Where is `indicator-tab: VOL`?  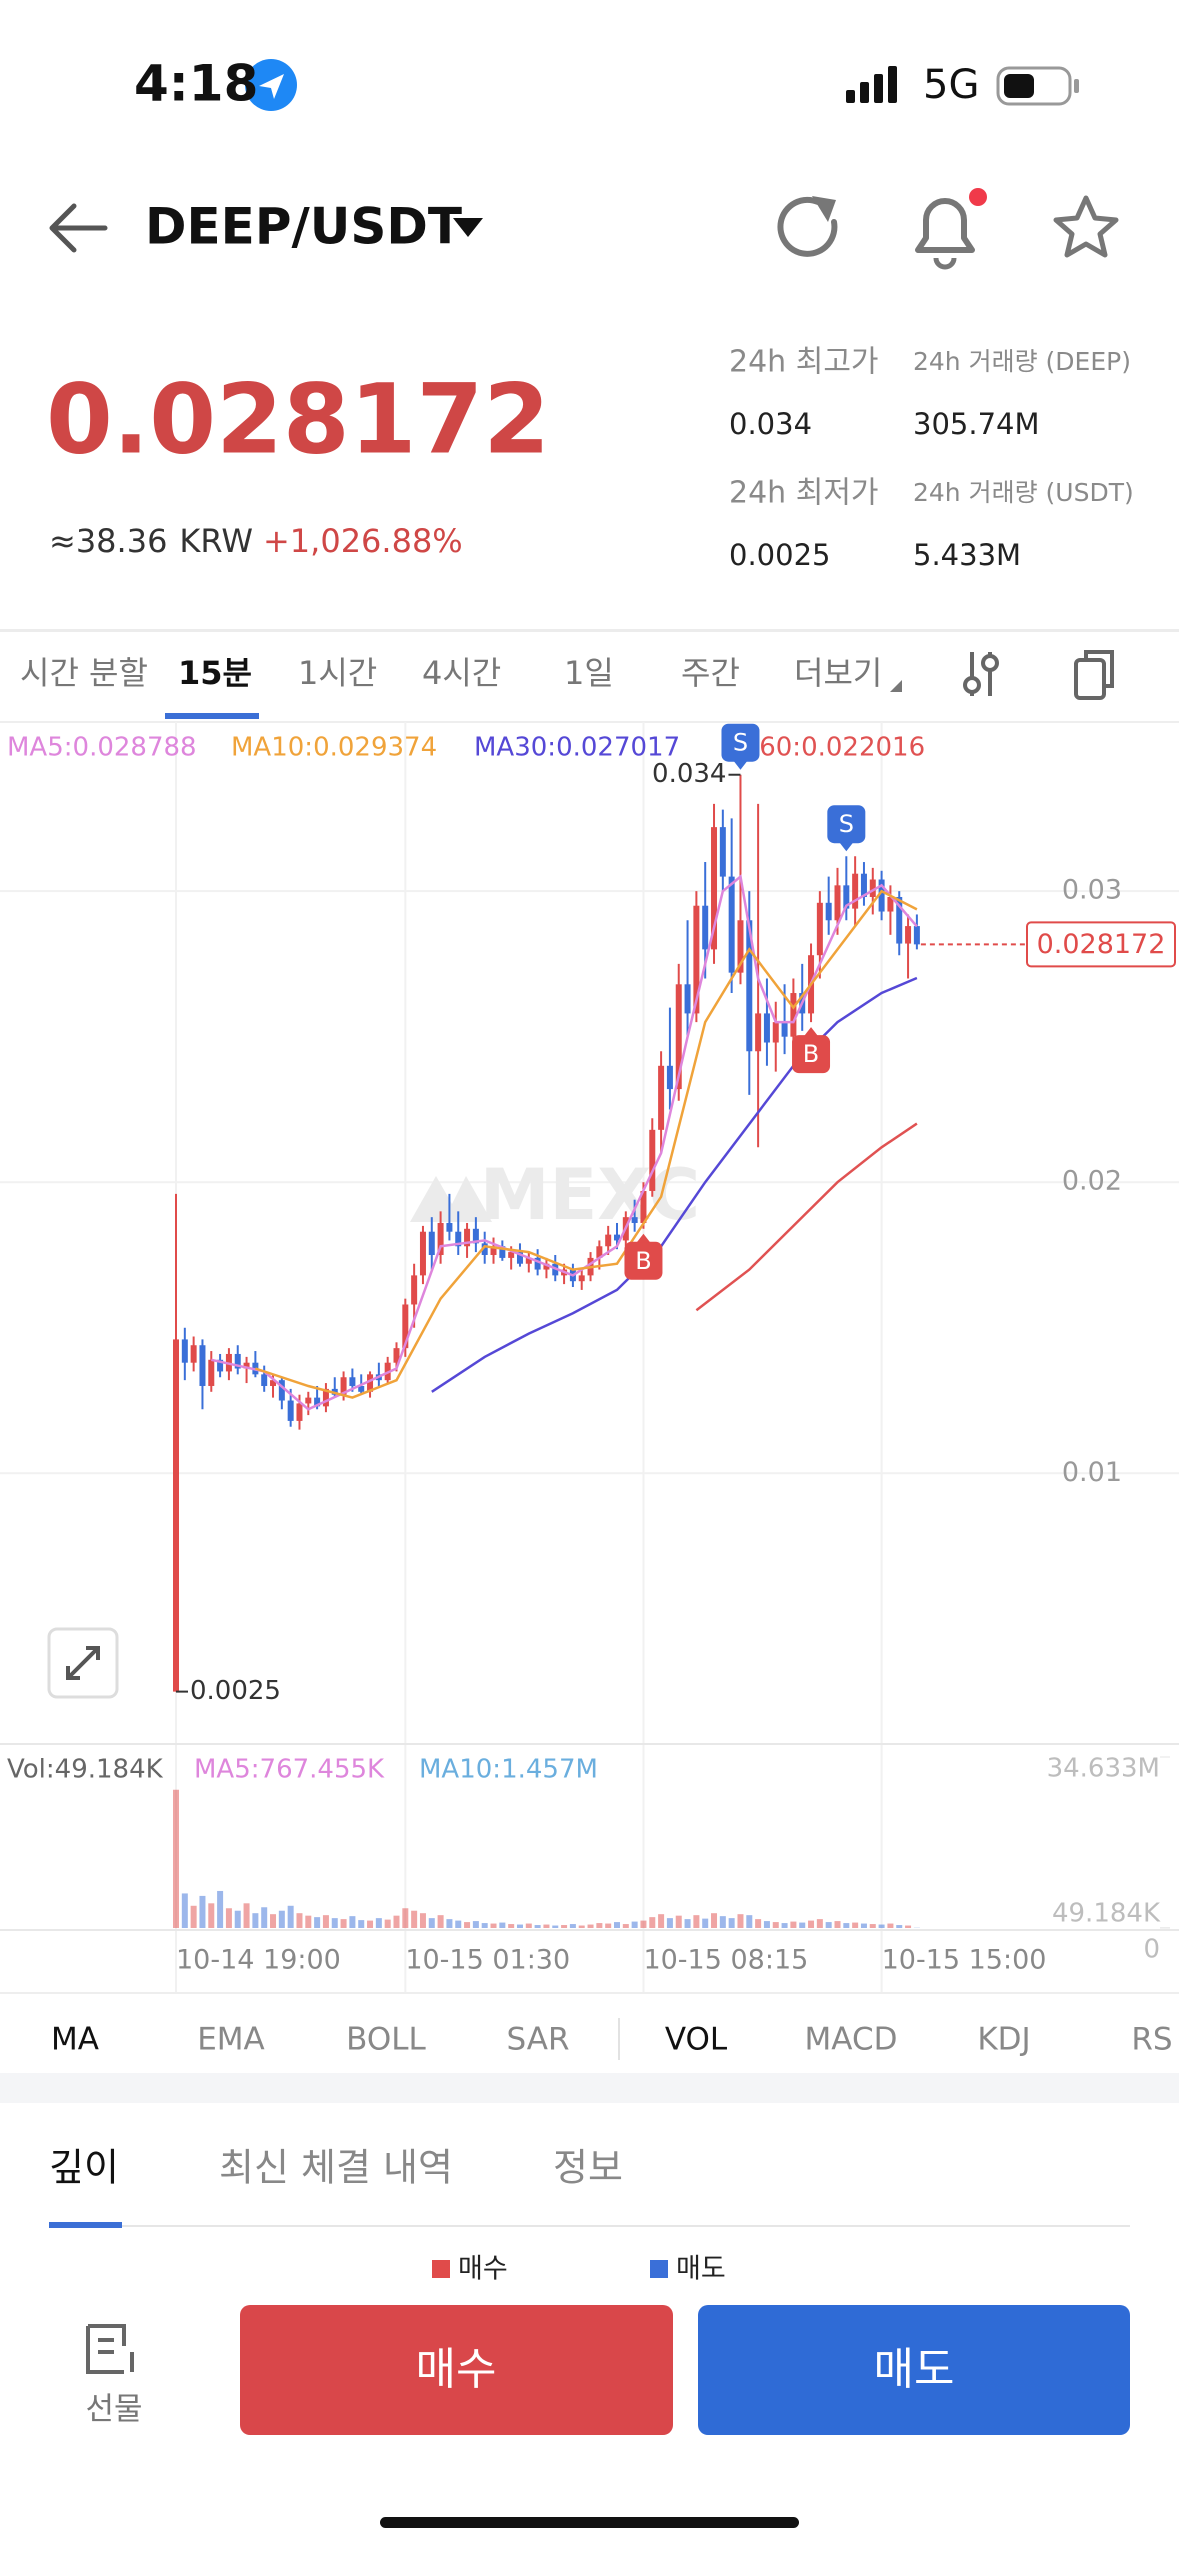 indicator-tab: VOL is located at coordinates (696, 2040).